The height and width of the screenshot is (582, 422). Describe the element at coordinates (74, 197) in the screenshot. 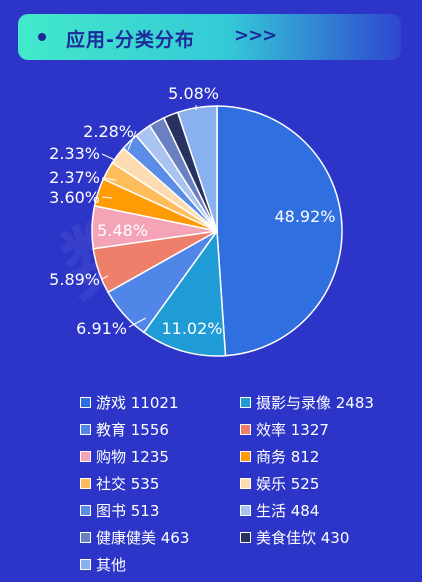

I see `slice-label-6: 3.60%` at that location.